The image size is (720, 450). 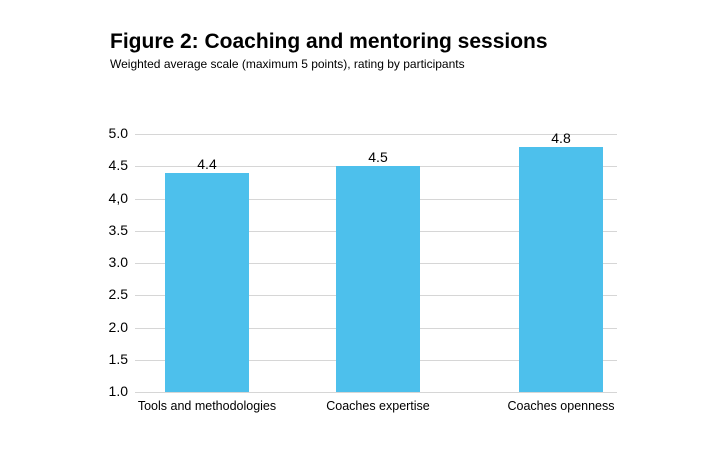 What do you see at coordinates (561, 137) in the screenshot?
I see `bar-value-label: 4.8` at bounding box center [561, 137].